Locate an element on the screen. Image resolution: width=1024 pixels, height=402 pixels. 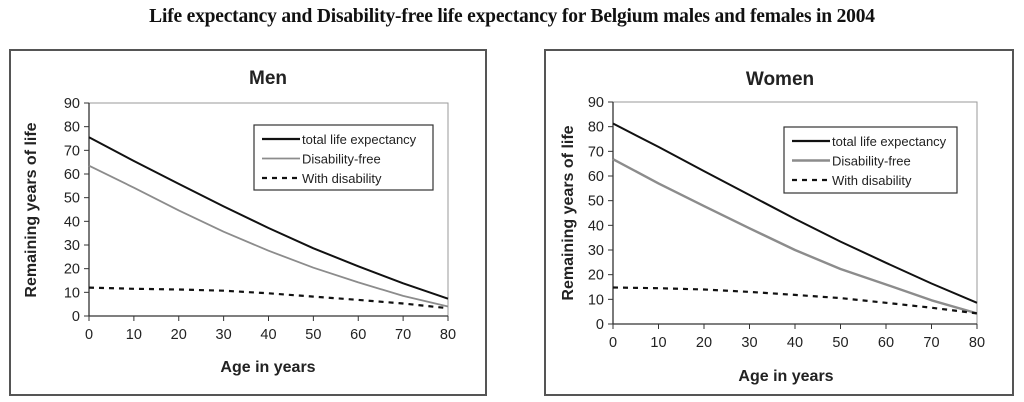
legend-box is located at coordinates (343, 157).